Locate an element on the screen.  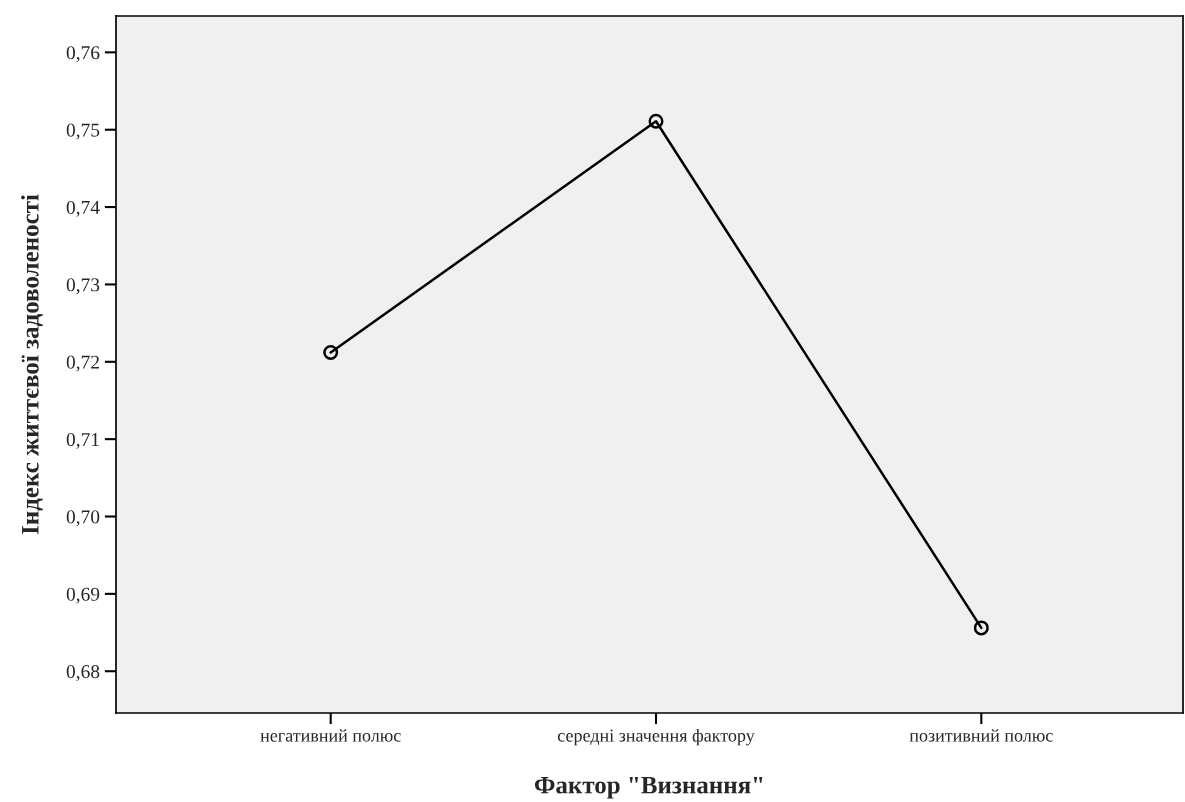
y-tick-label: 0,73 is located at coordinates (83, 286).